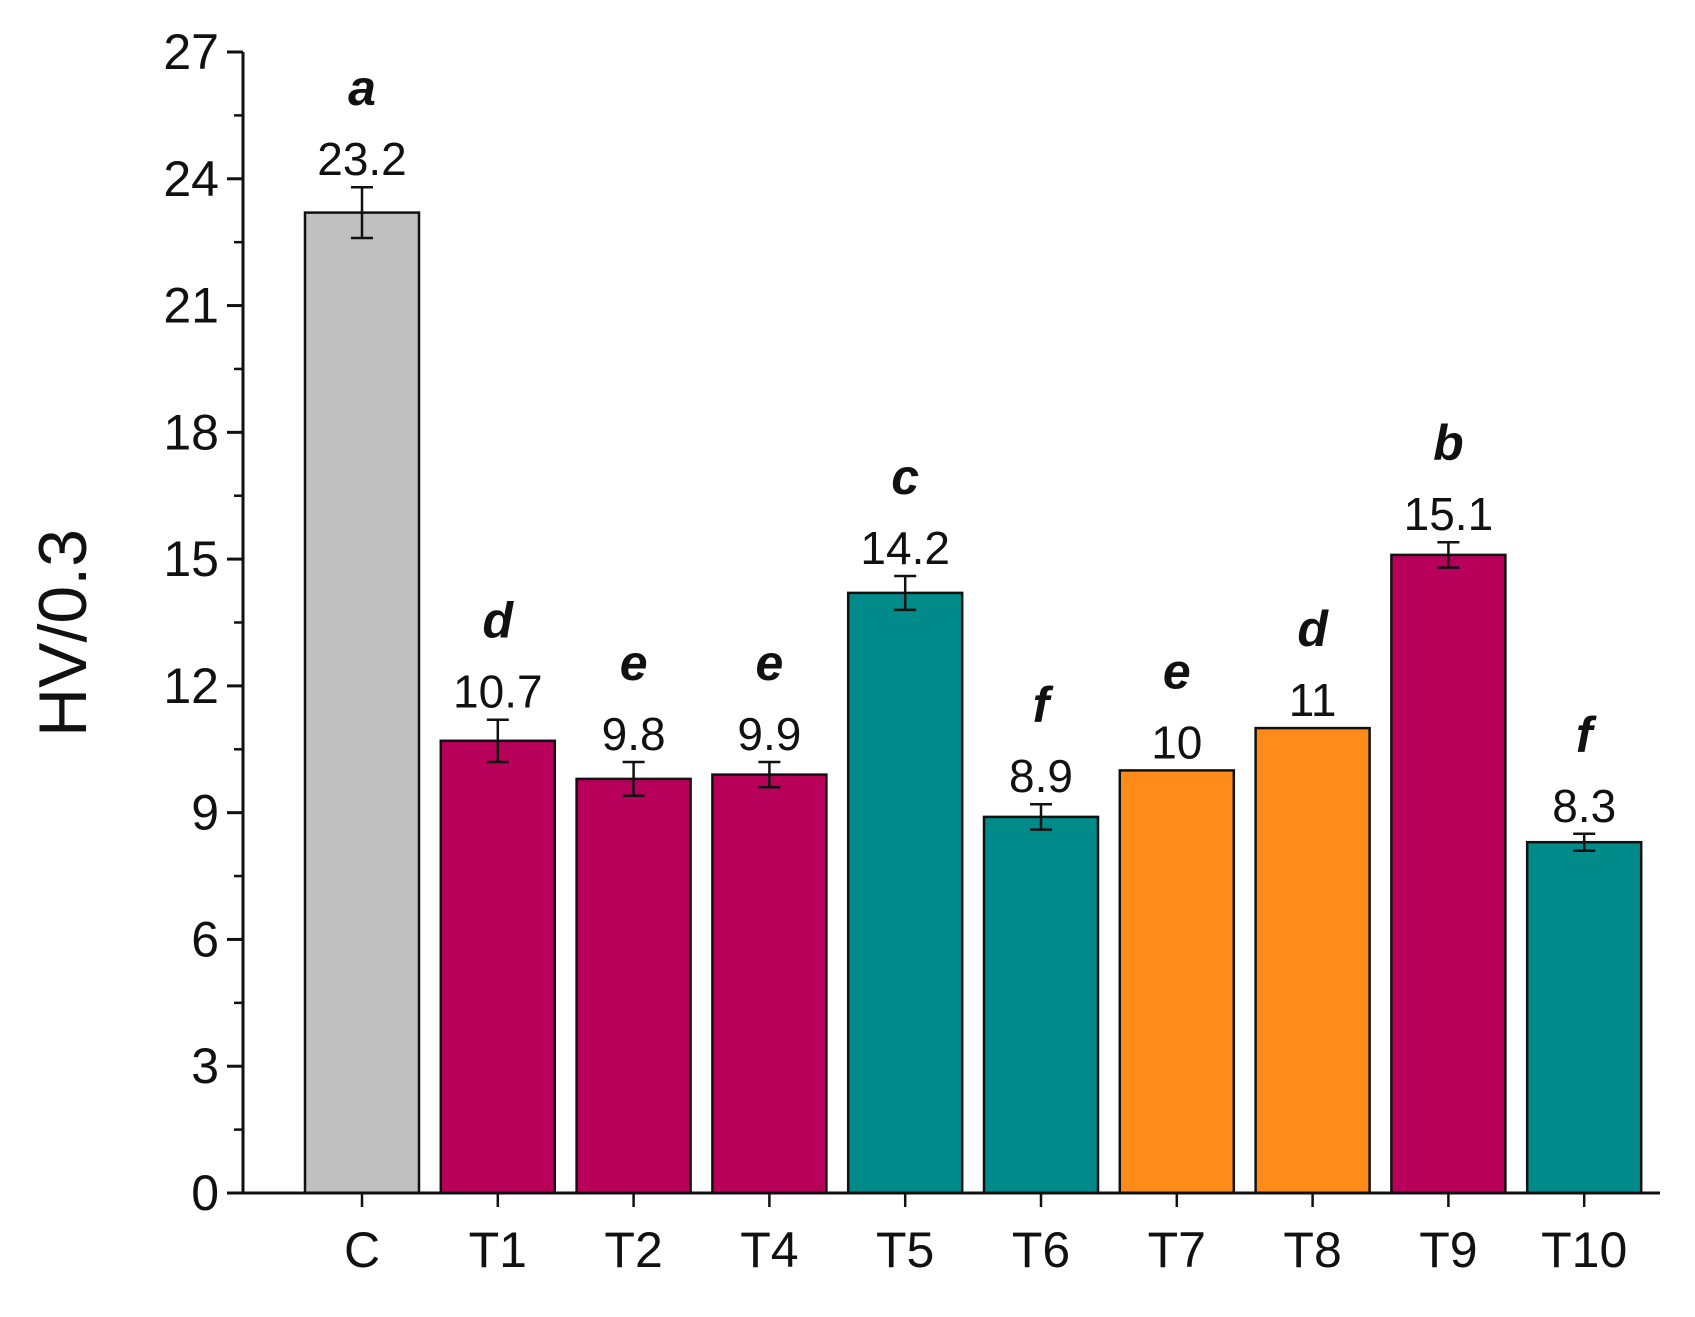 Image resolution: width=1695 pixels, height=1317 pixels. What do you see at coordinates (1312, 960) in the screenshot?
I see `bar-t8` at bounding box center [1312, 960].